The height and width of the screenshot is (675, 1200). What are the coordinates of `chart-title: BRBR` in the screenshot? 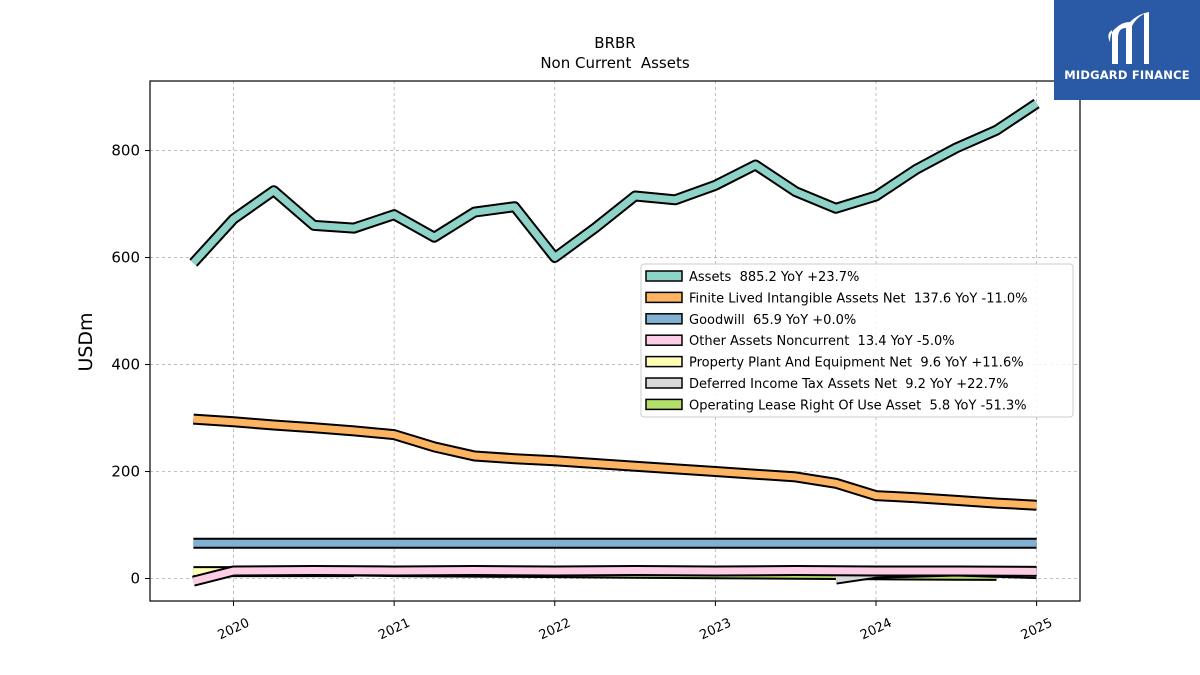 It's located at (614, 43).